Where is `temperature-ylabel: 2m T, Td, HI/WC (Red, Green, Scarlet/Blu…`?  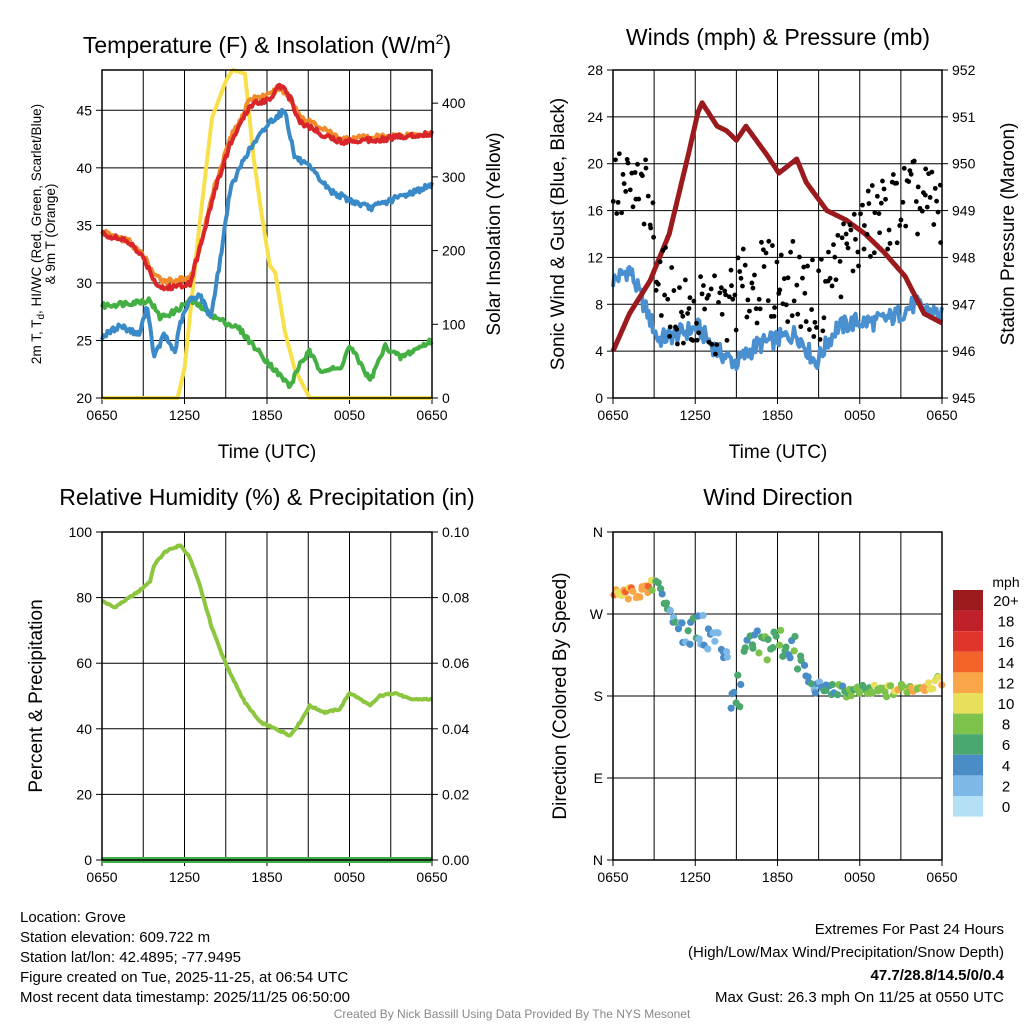
temperature-ylabel: 2m T, Td, HI/WC (Red, Green, Scarlet/Blu… is located at coordinates (38, 234).